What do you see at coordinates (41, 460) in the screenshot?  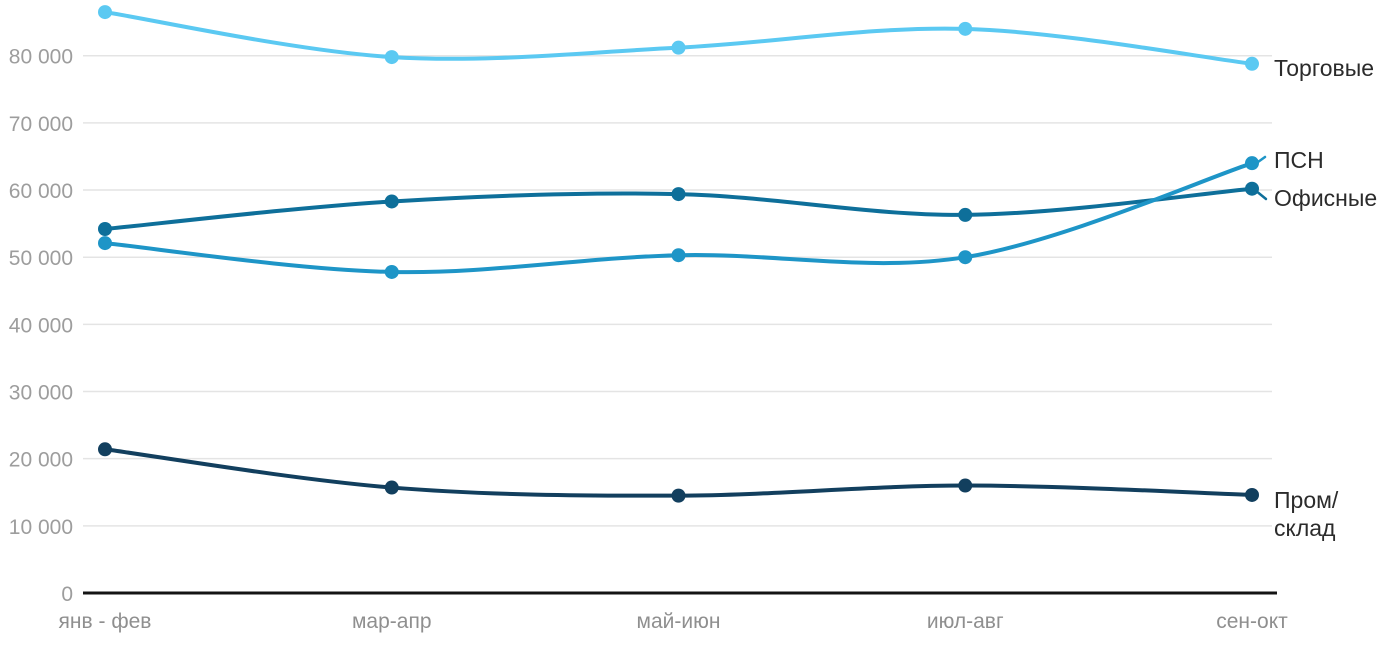 I see `y-axis-tick-label: 20 000` at bounding box center [41, 460].